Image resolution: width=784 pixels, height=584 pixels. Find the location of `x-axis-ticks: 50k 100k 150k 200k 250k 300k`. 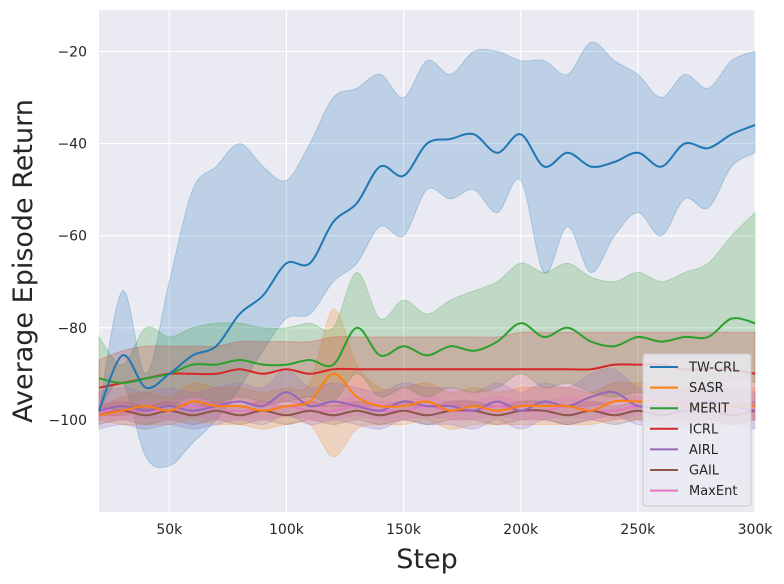

x-axis-ticks: 50k 100k 150k 200k 250k 300k is located at coordinates (464, 530).